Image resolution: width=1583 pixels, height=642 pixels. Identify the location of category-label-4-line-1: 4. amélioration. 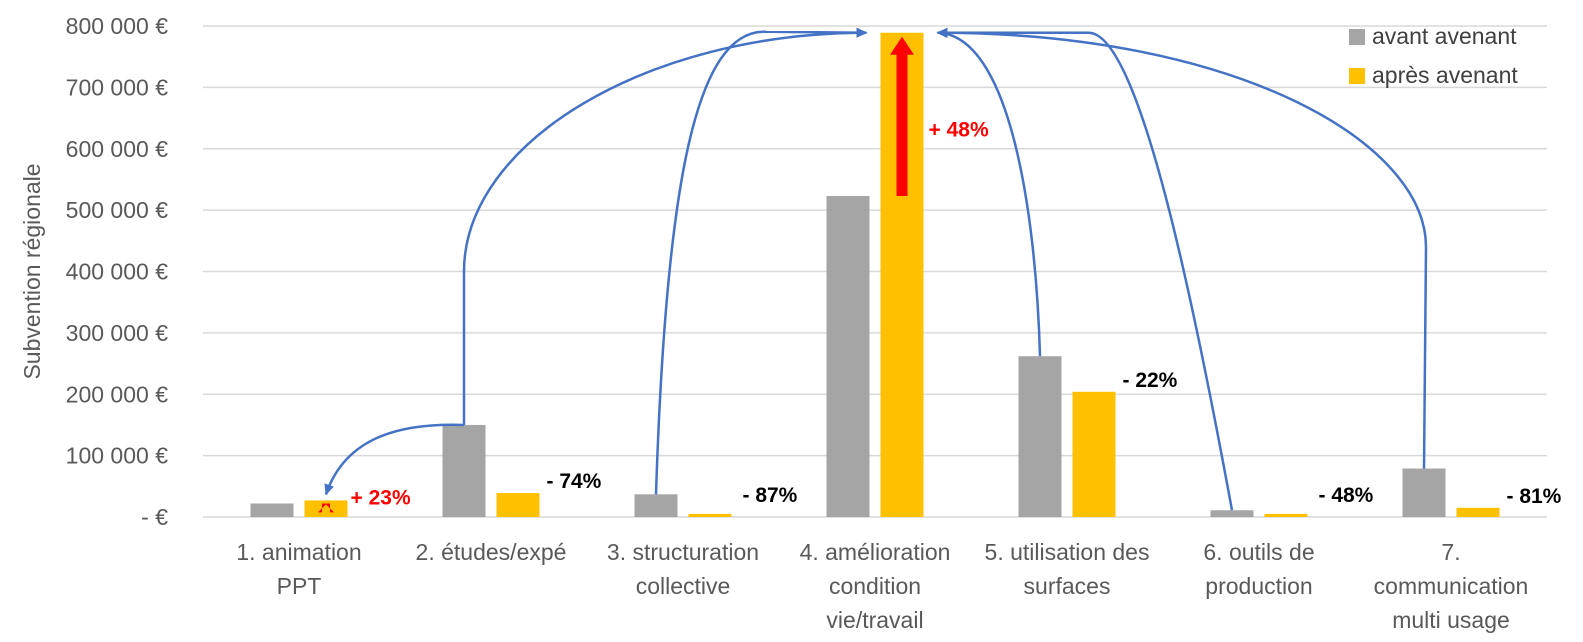
(875, 552).